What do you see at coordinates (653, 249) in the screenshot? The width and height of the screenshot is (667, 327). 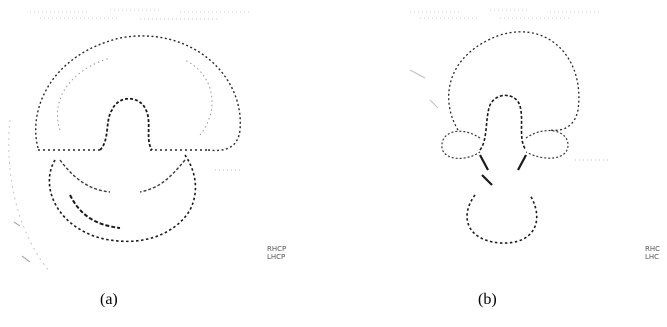 I see `legend-item: RHC` at bounding box center [653, 249].